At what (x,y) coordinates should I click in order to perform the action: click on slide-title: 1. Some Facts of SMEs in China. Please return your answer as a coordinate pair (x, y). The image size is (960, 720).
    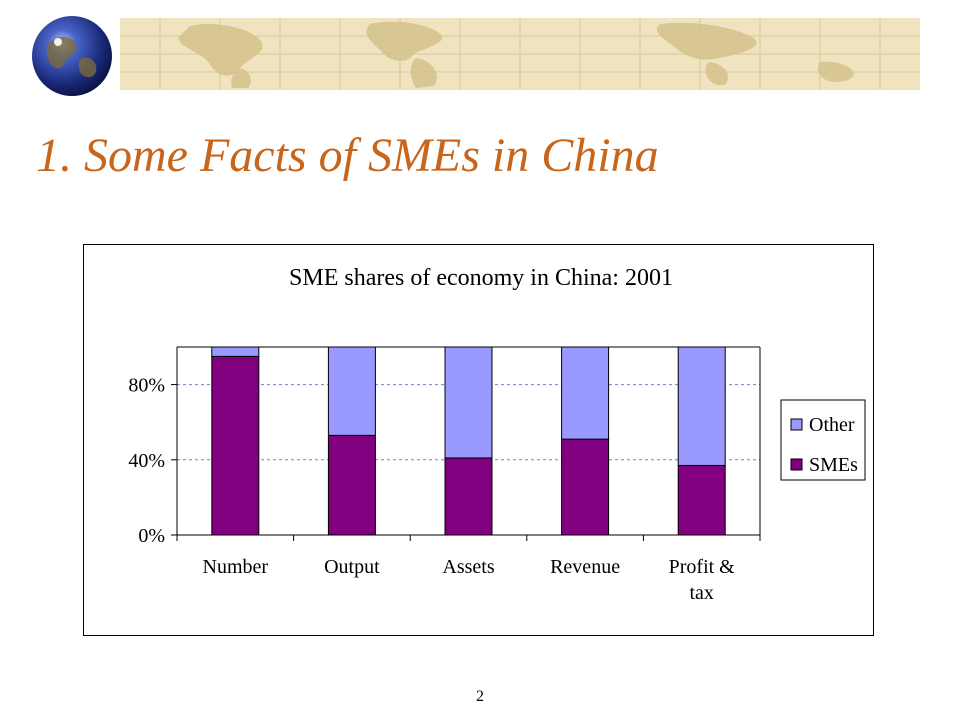
    Looking at the image, I should click on (347, 155).